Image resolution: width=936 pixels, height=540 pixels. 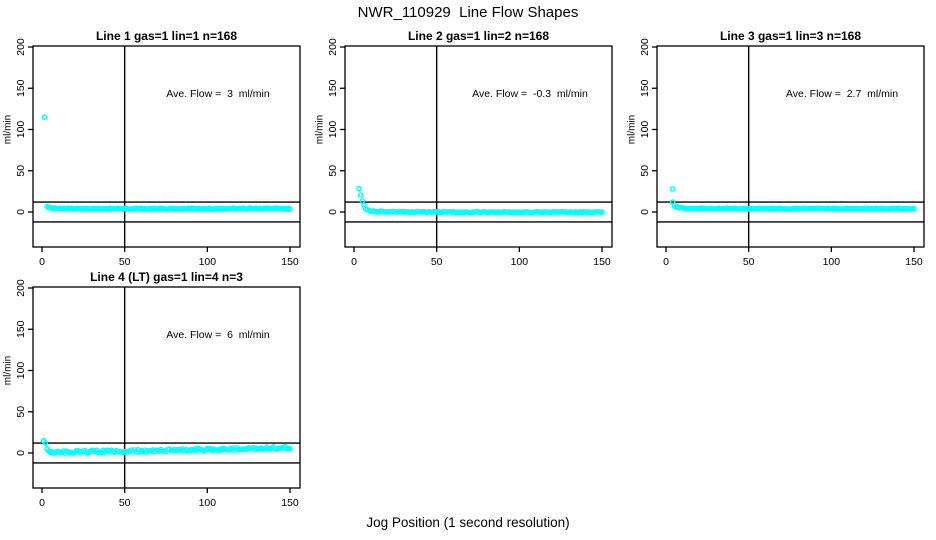 What do you see at coordinates (842, 94) in the screenshot?
I see `ave-flow-label: Ave. Flow = 2.7 ml/min` at bounding box center [842, 94].